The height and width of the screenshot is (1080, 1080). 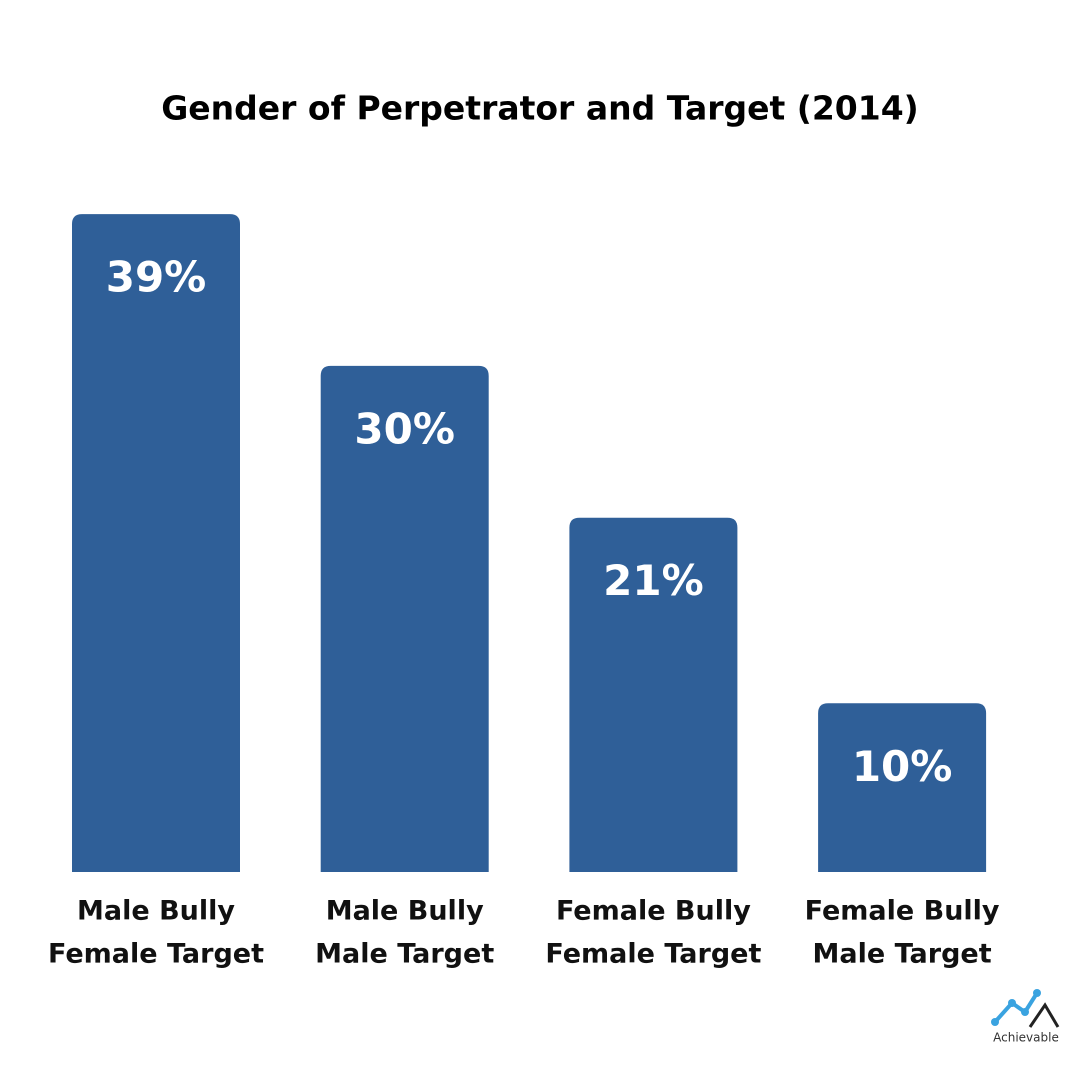 I want to click on logo-icon, so click(x=1025, y=1008).